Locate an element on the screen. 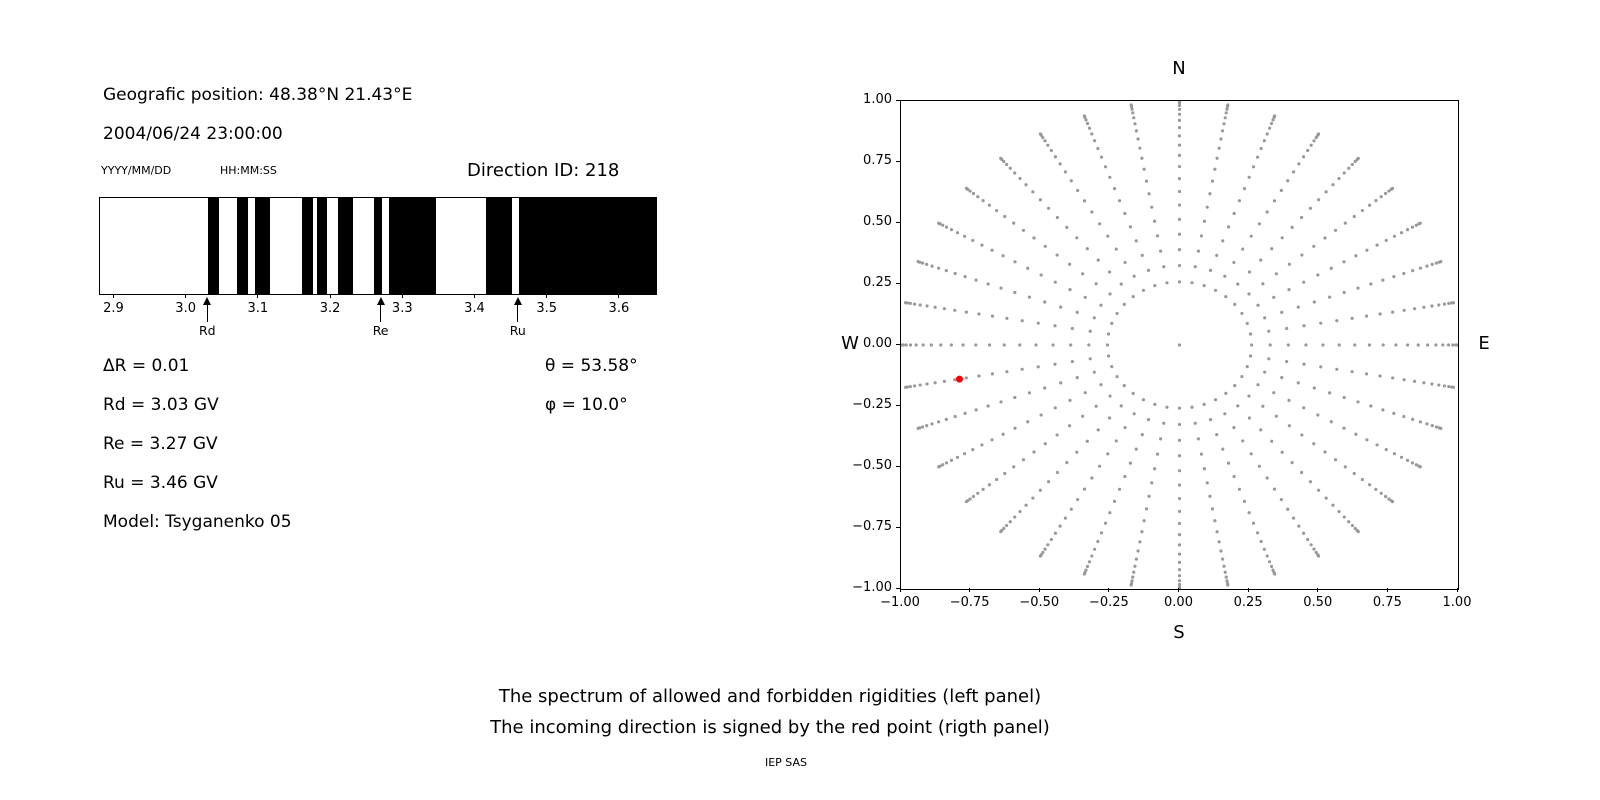  x-tick-label: 0.25 is located at coordinates (1248, 602).